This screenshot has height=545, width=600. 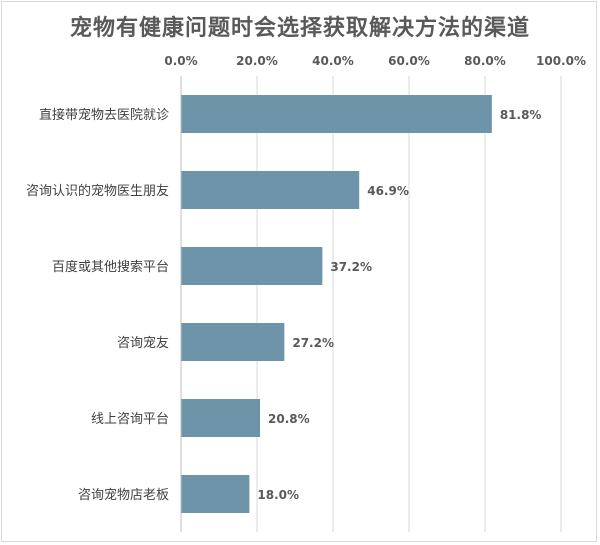 I want to click on category-label: 线上咨询平台, so click(x=130, y=419).